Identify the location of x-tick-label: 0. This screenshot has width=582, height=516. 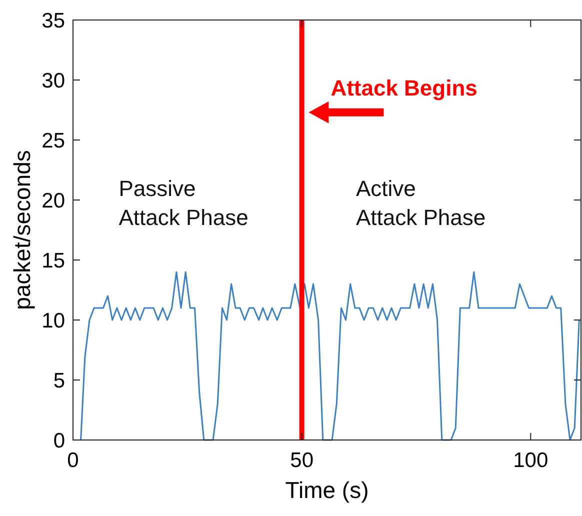
(73, 460).